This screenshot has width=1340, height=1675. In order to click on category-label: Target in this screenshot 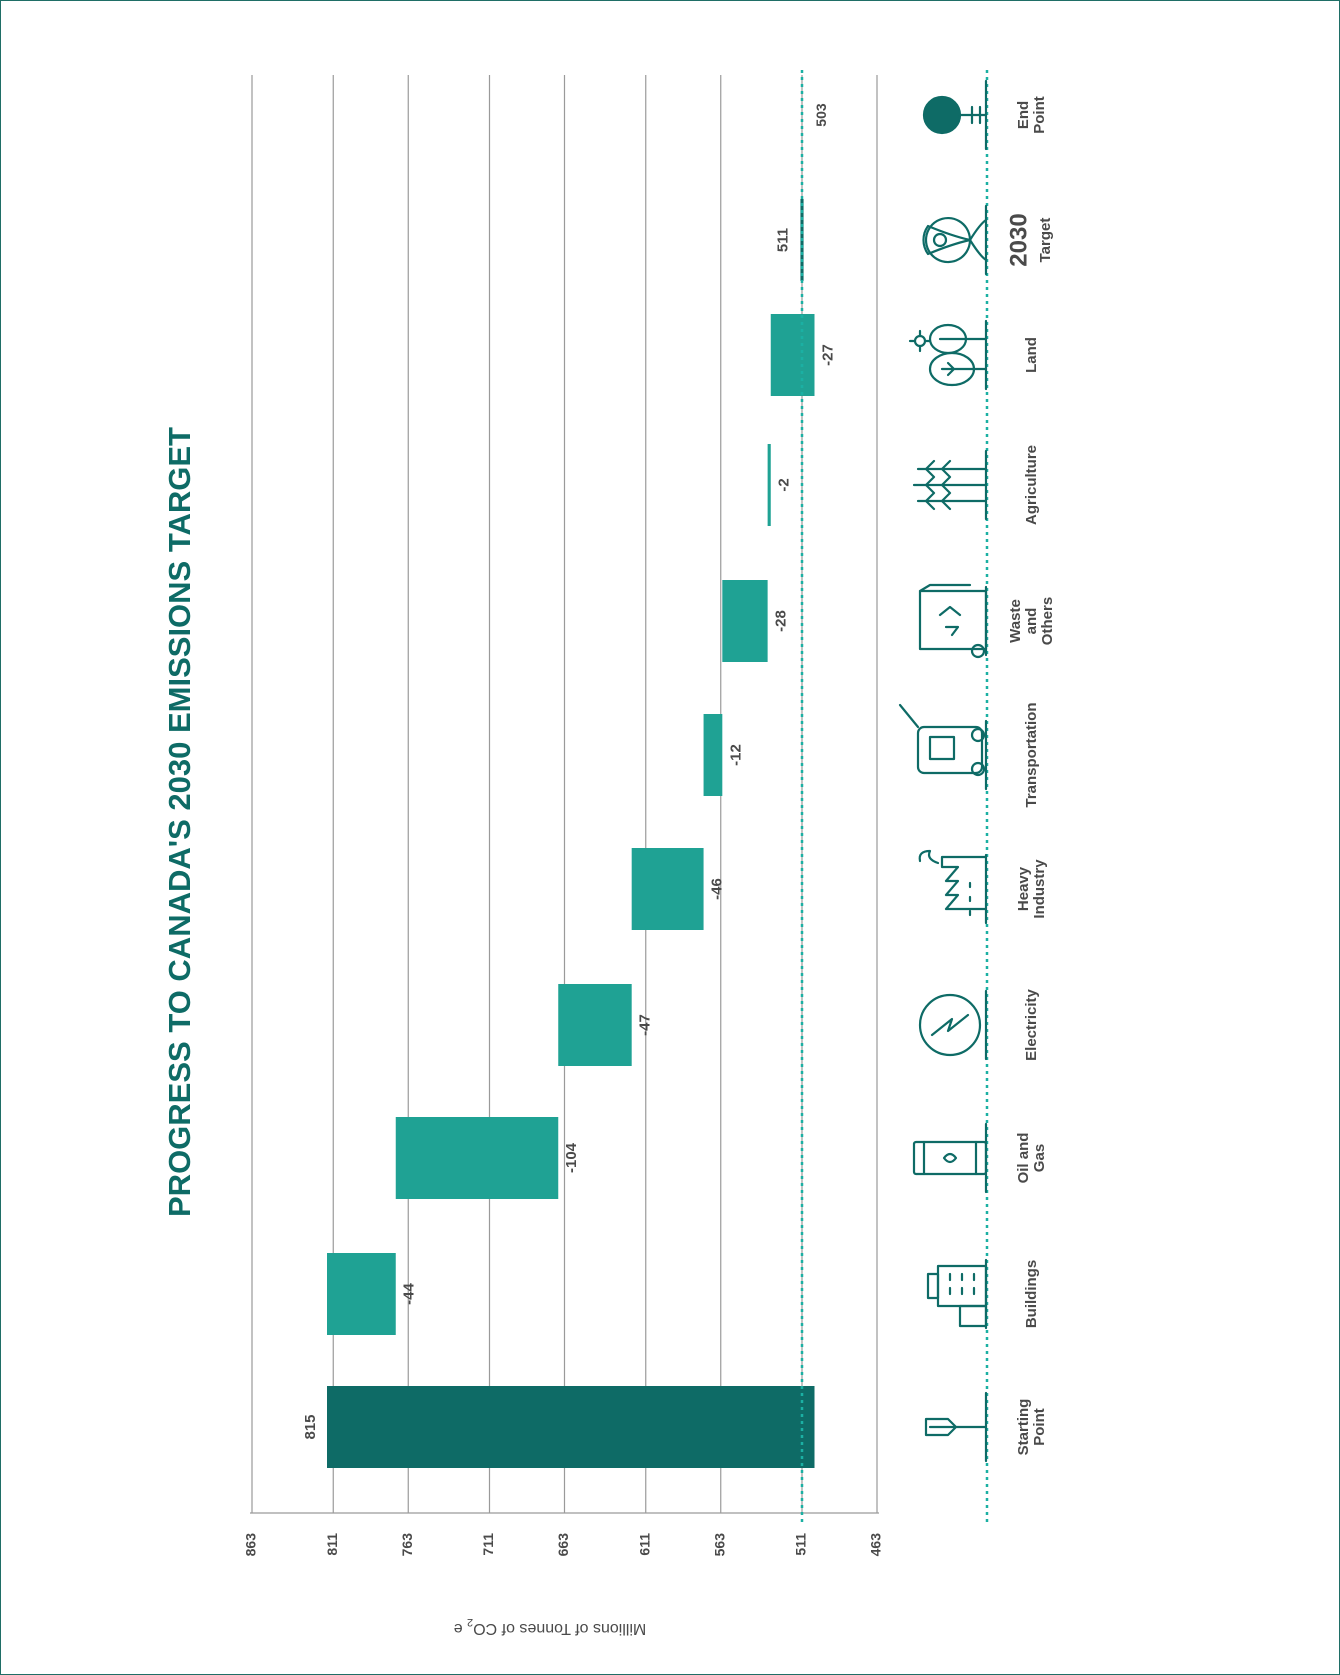, I will do `click(1045, 240)`.